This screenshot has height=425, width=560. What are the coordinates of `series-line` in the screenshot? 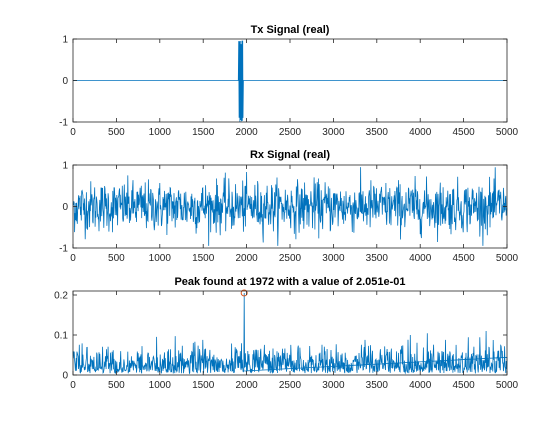 It's located at (290, 206).